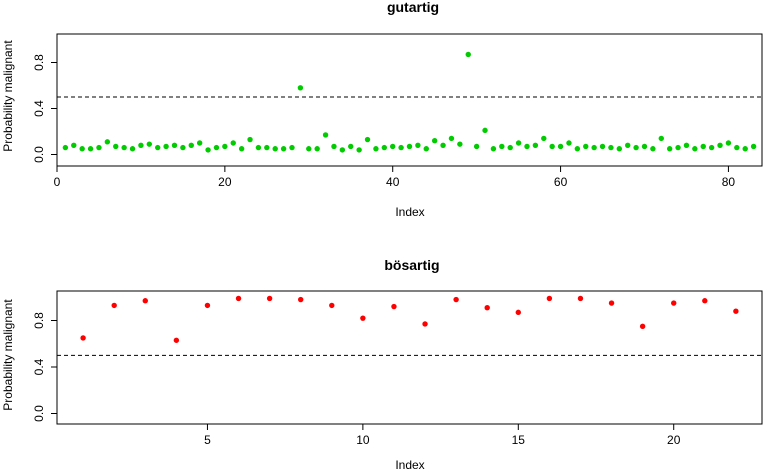 The image size is (768, 474). What do you see at coordinates (39, 62) in the screenshot?
I see `y-tick-label: 0.8` at bounding box center [39, 62].